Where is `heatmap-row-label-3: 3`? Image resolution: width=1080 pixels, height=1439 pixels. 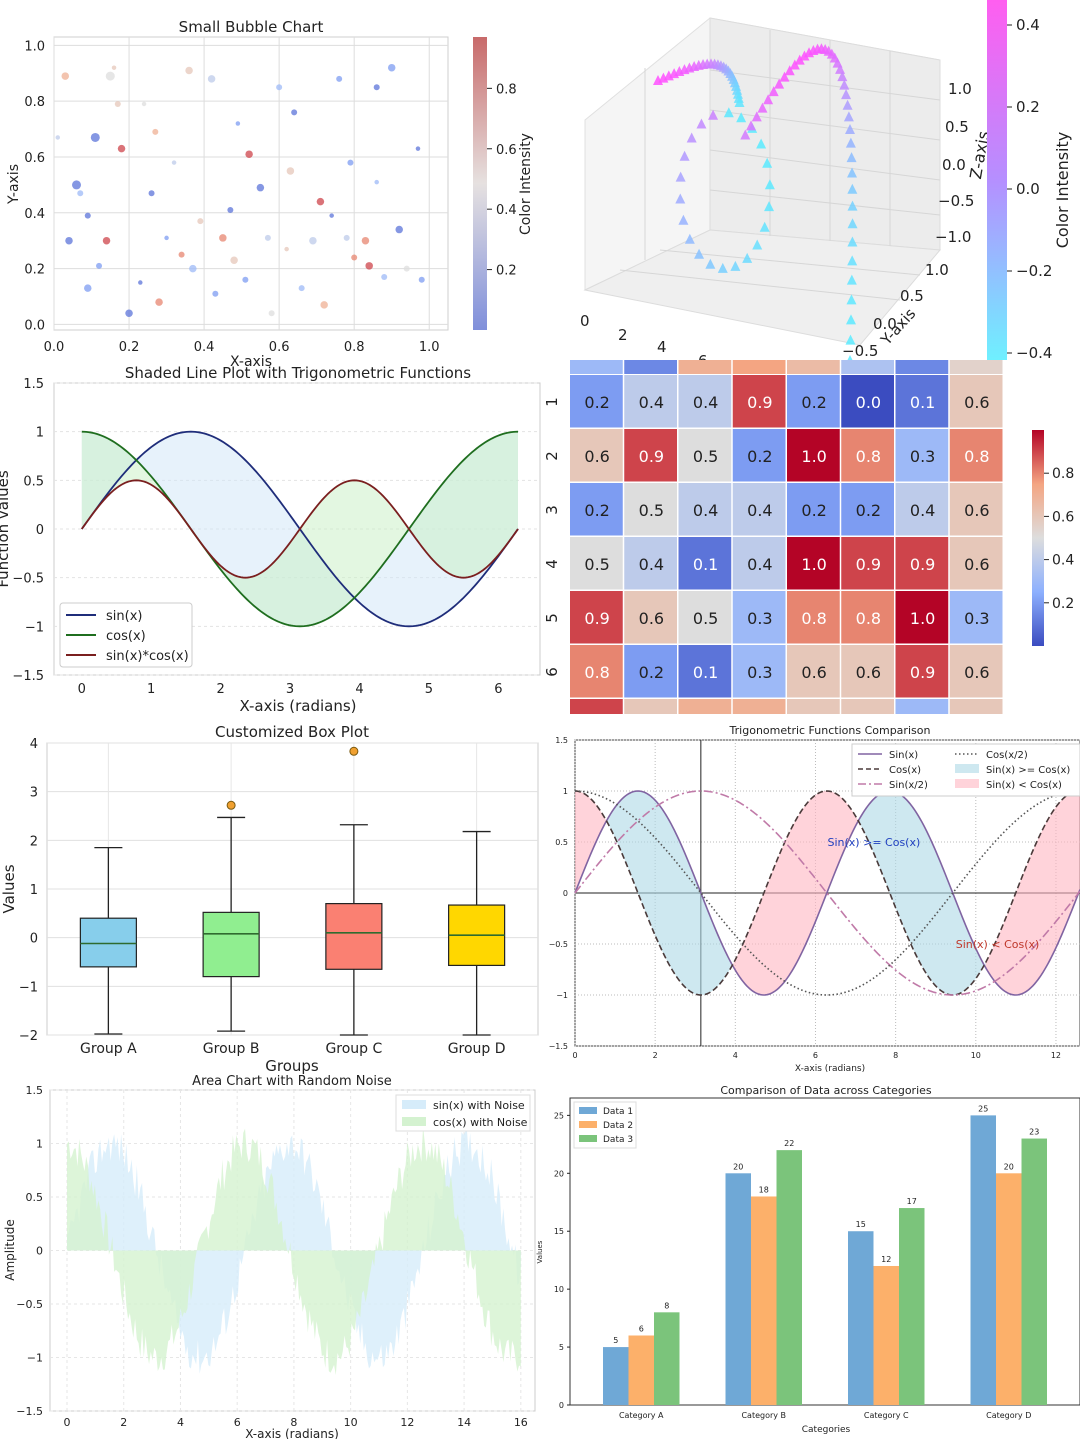
heatmap-row-label-3: 3 is located at coordinates (552, 510).